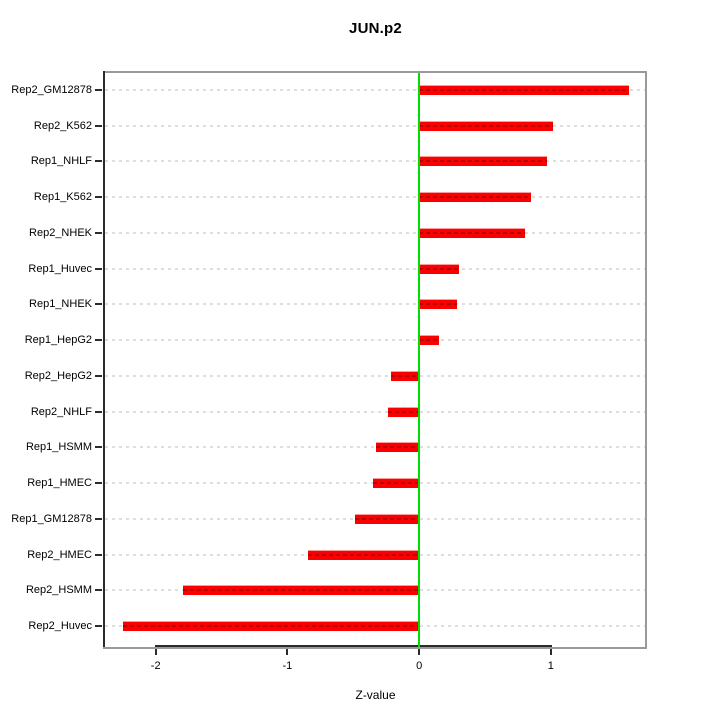  What do you see at coordinates (60, 304) in the screenshot?
I see `y-axis-label: Rep1_NHEK` at bounding box center [60, 304].